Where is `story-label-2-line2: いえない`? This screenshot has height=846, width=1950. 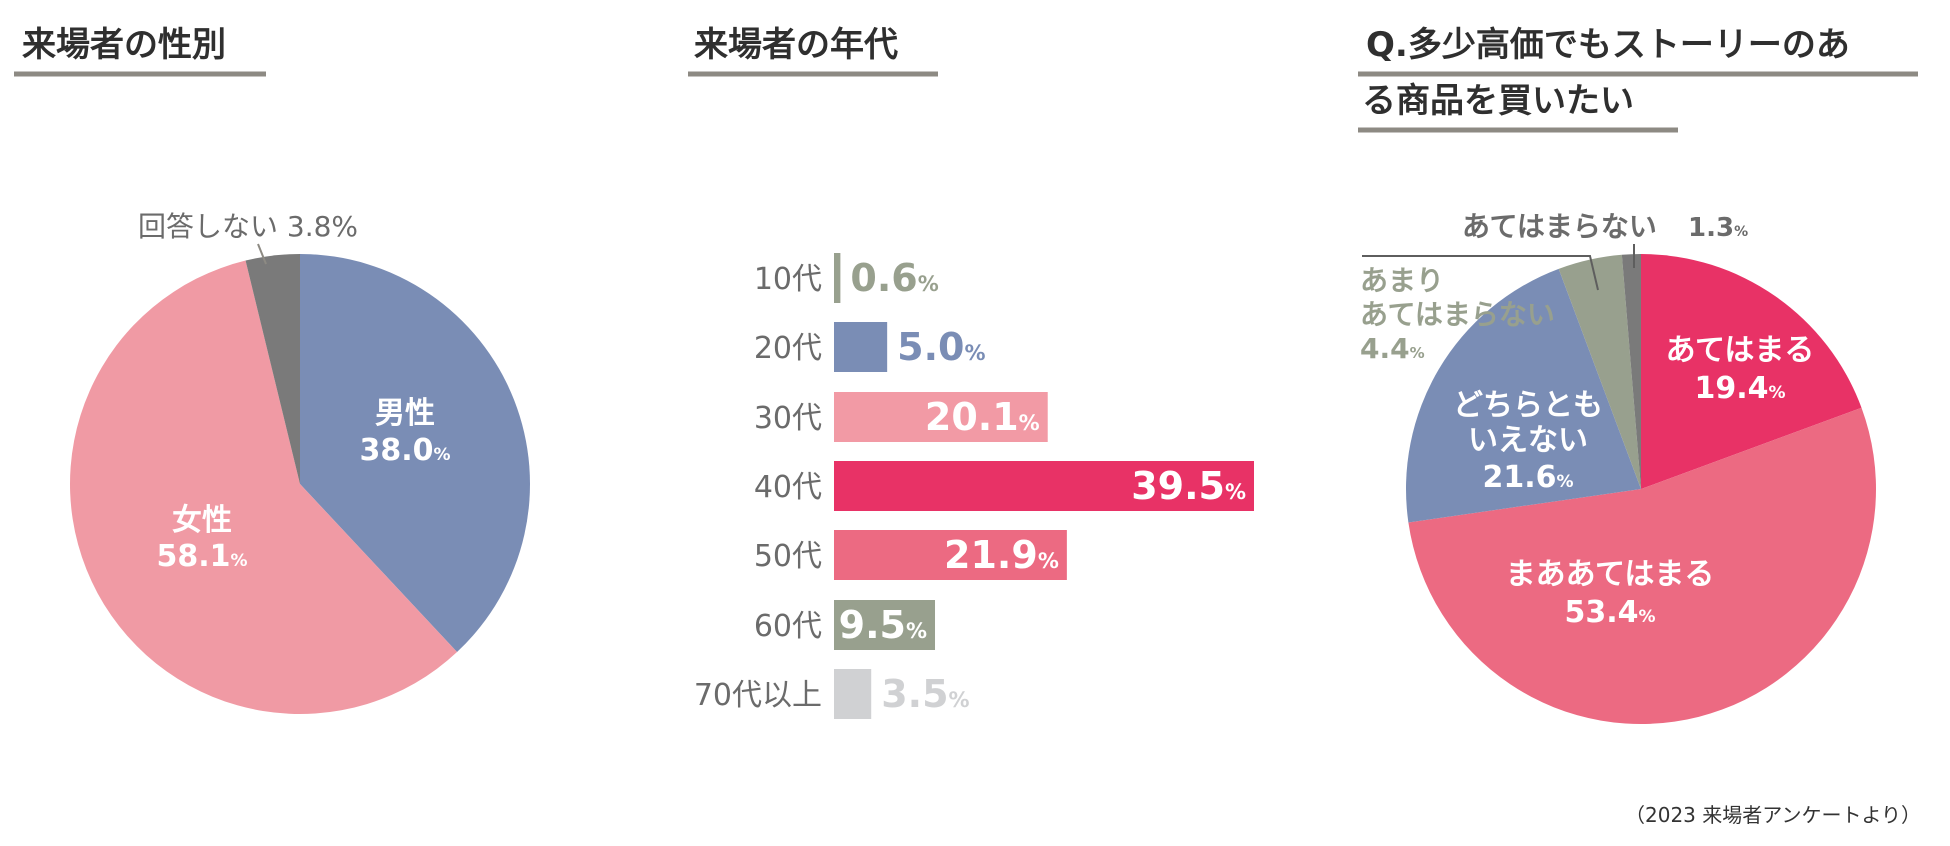
story-label-2-line2: いえない is located at coordinates (1528, 440).